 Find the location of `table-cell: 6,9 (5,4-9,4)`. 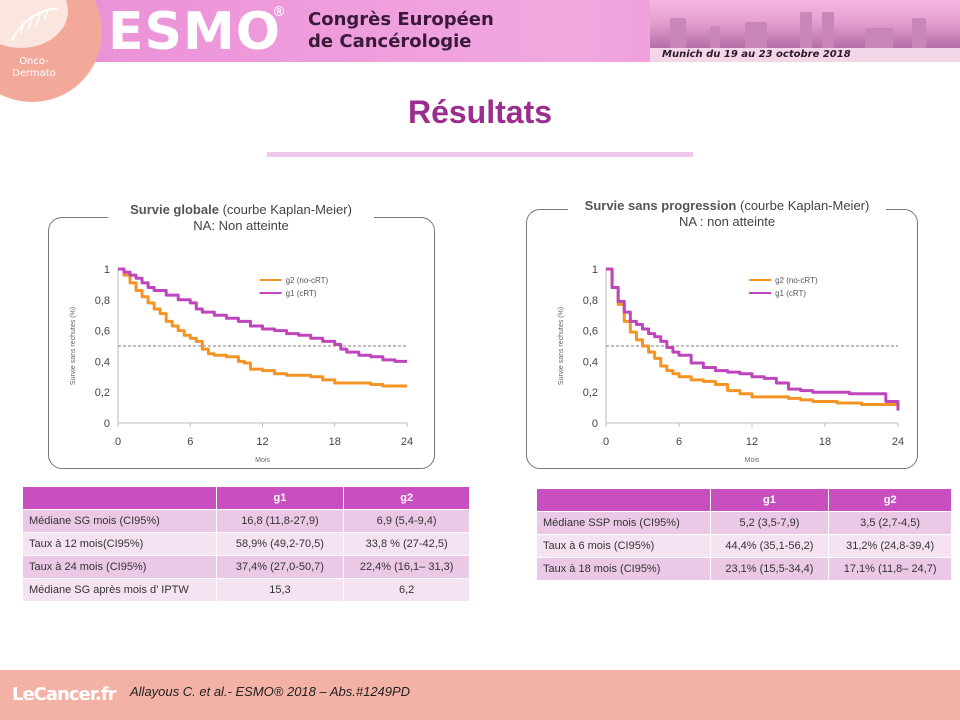

table-cell: 6,9 (5,4-9,4) is located at coordinates (406, 521).